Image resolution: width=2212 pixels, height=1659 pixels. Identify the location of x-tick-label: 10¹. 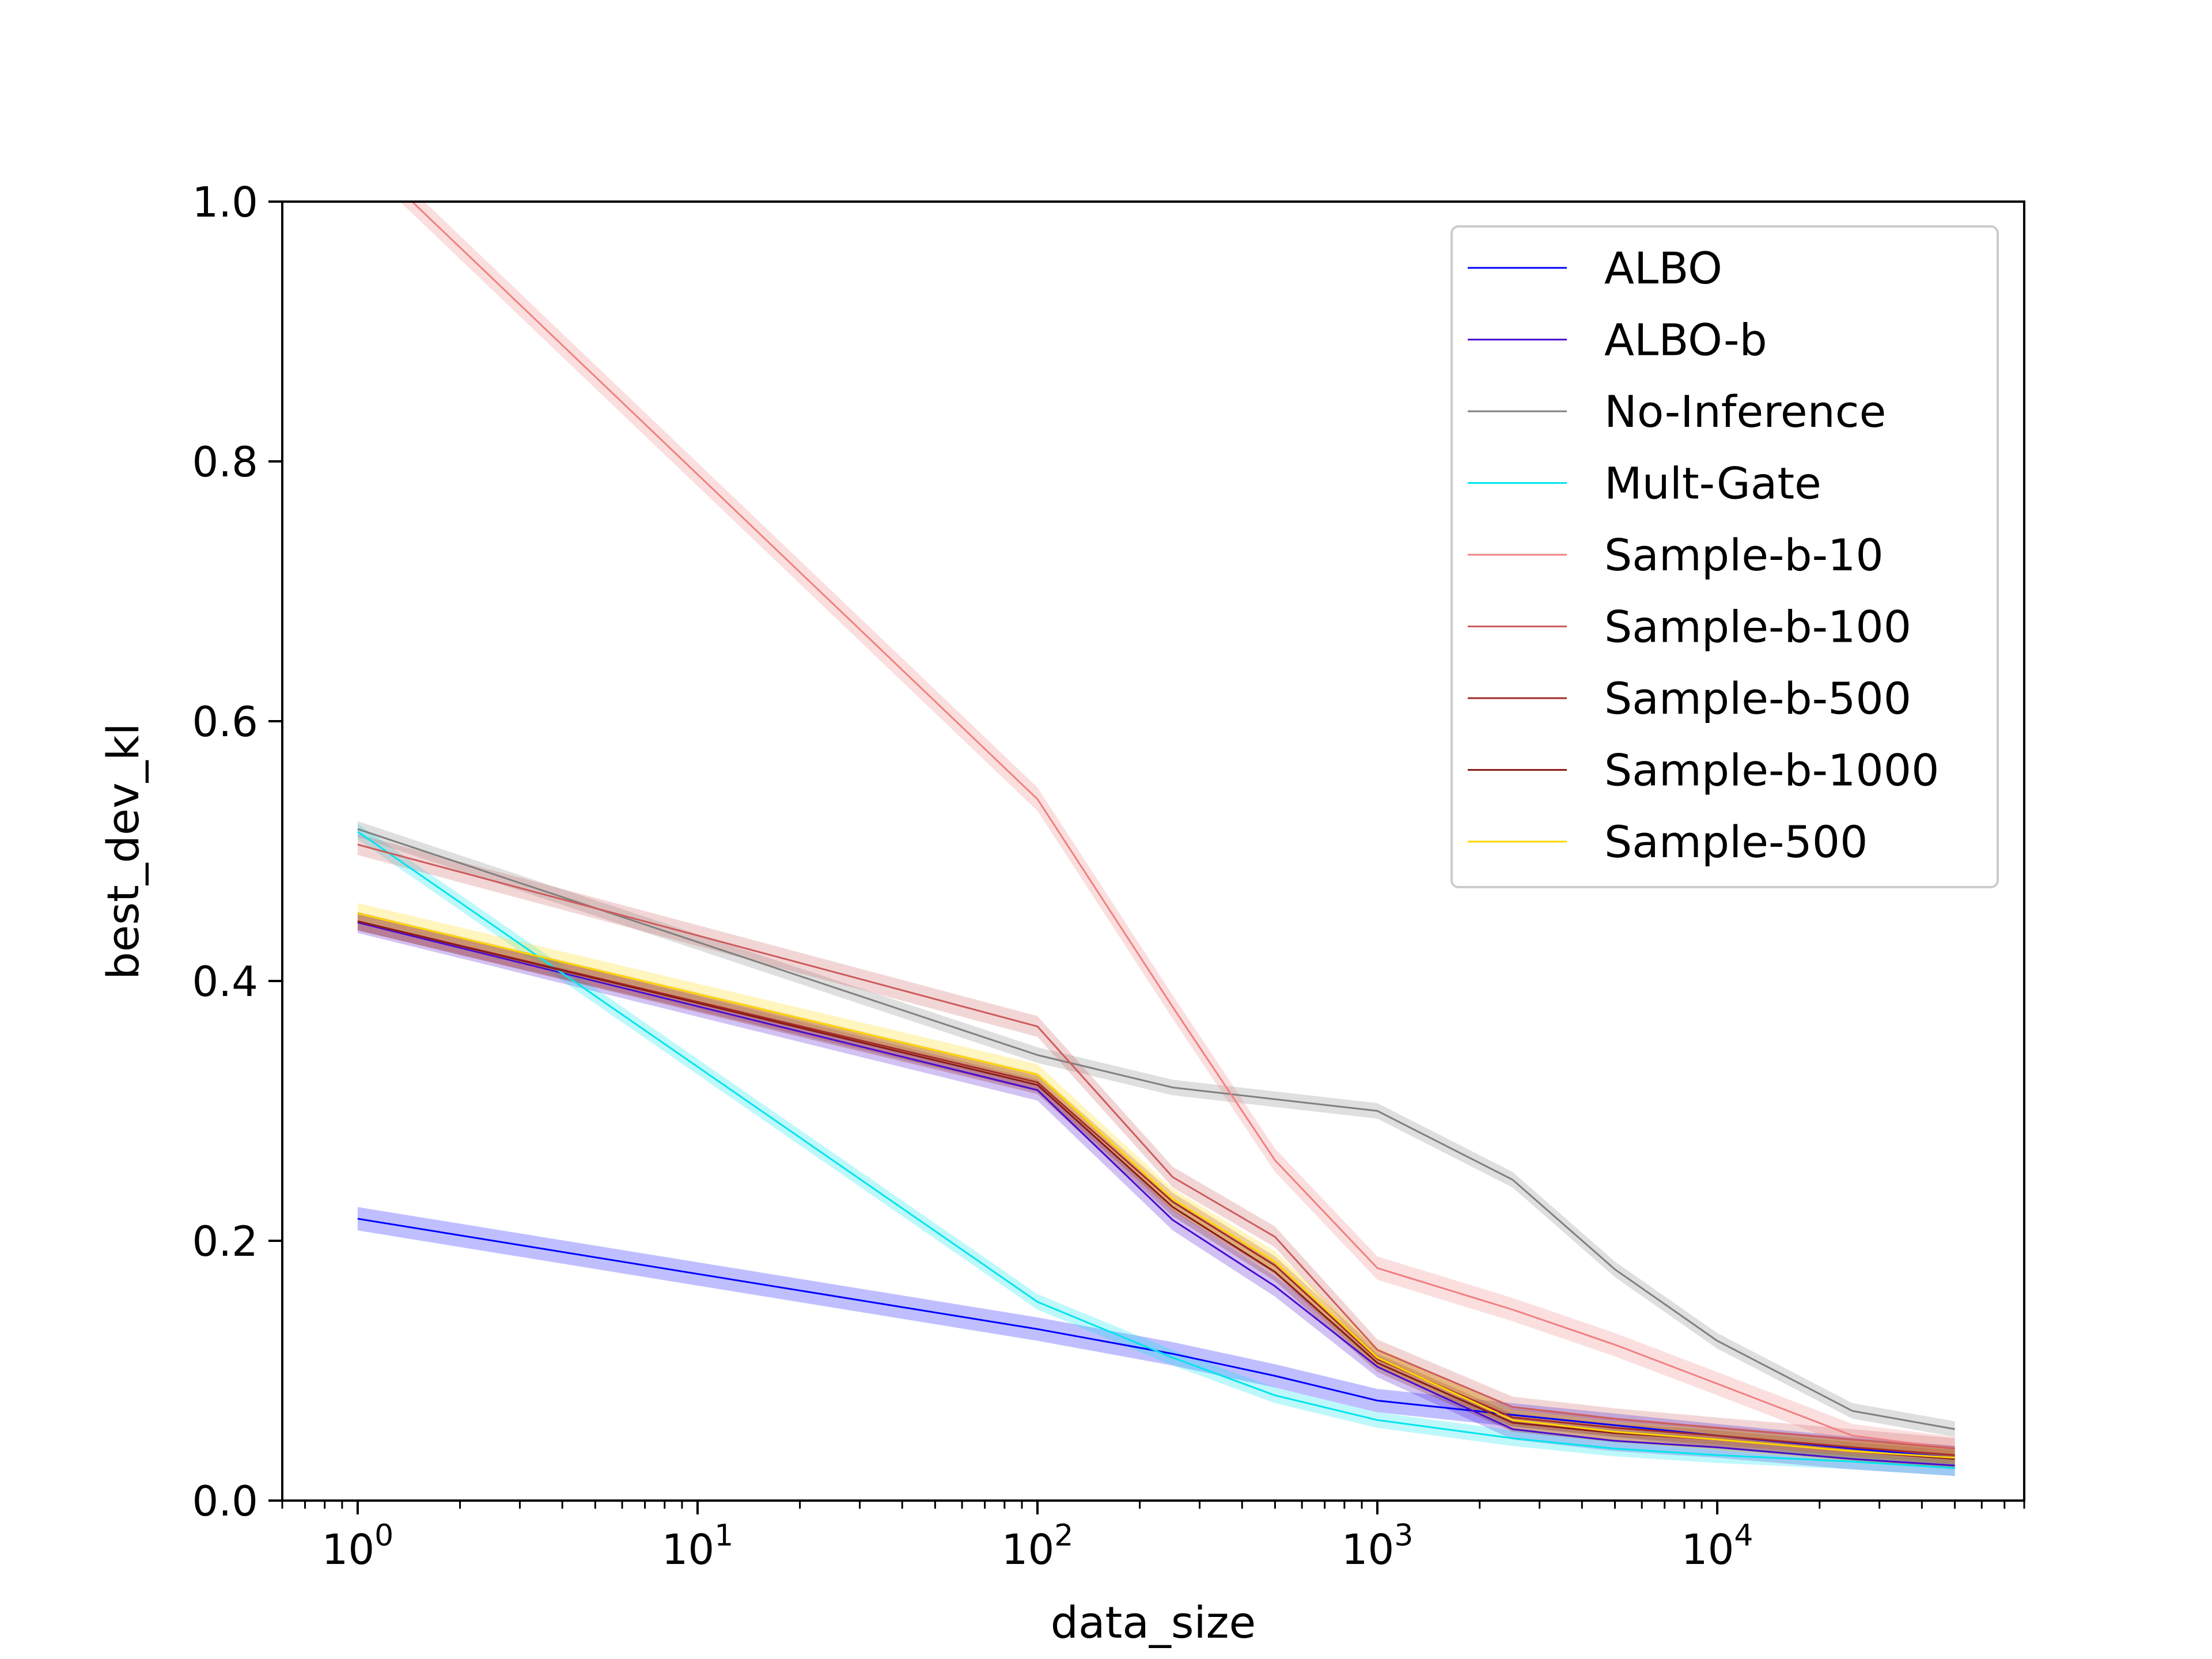
(698, 1546).